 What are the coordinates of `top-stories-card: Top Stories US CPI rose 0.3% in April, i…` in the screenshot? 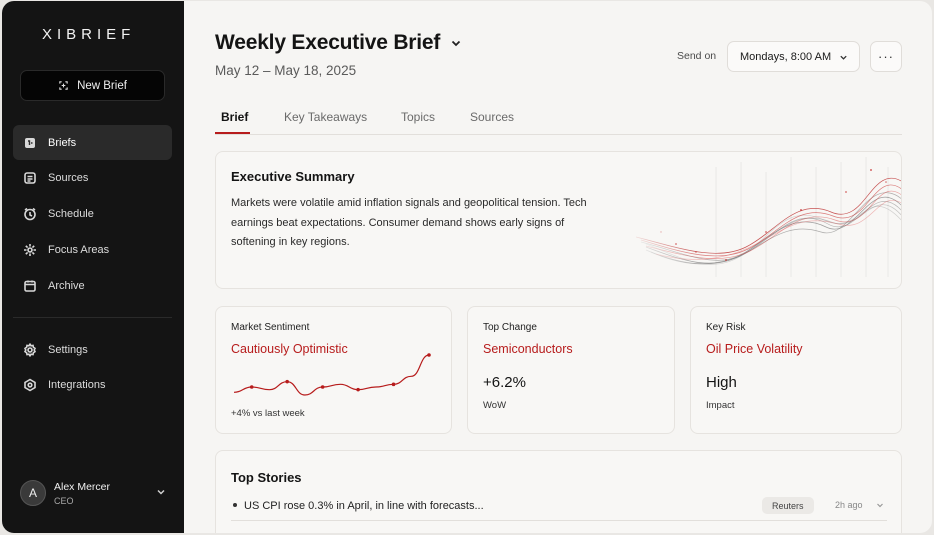 It's located at (558, 491).